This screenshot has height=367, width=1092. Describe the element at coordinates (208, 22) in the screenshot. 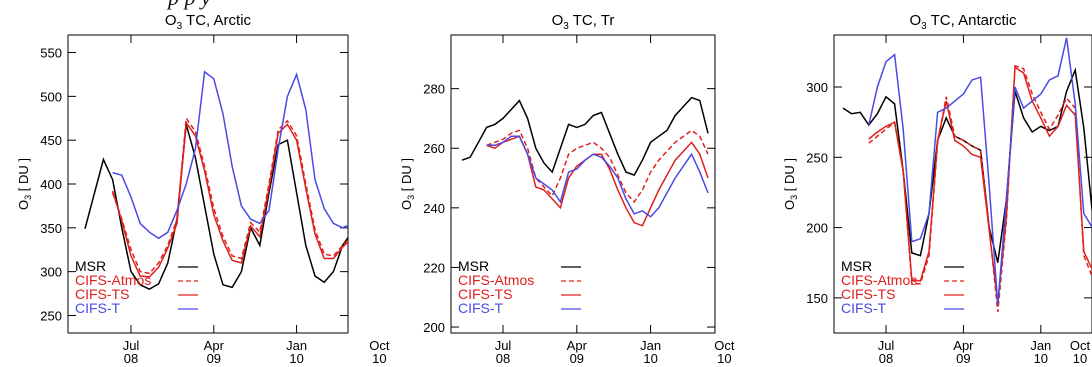

I see `chart-title: O3 TC, Arctic` at that location.